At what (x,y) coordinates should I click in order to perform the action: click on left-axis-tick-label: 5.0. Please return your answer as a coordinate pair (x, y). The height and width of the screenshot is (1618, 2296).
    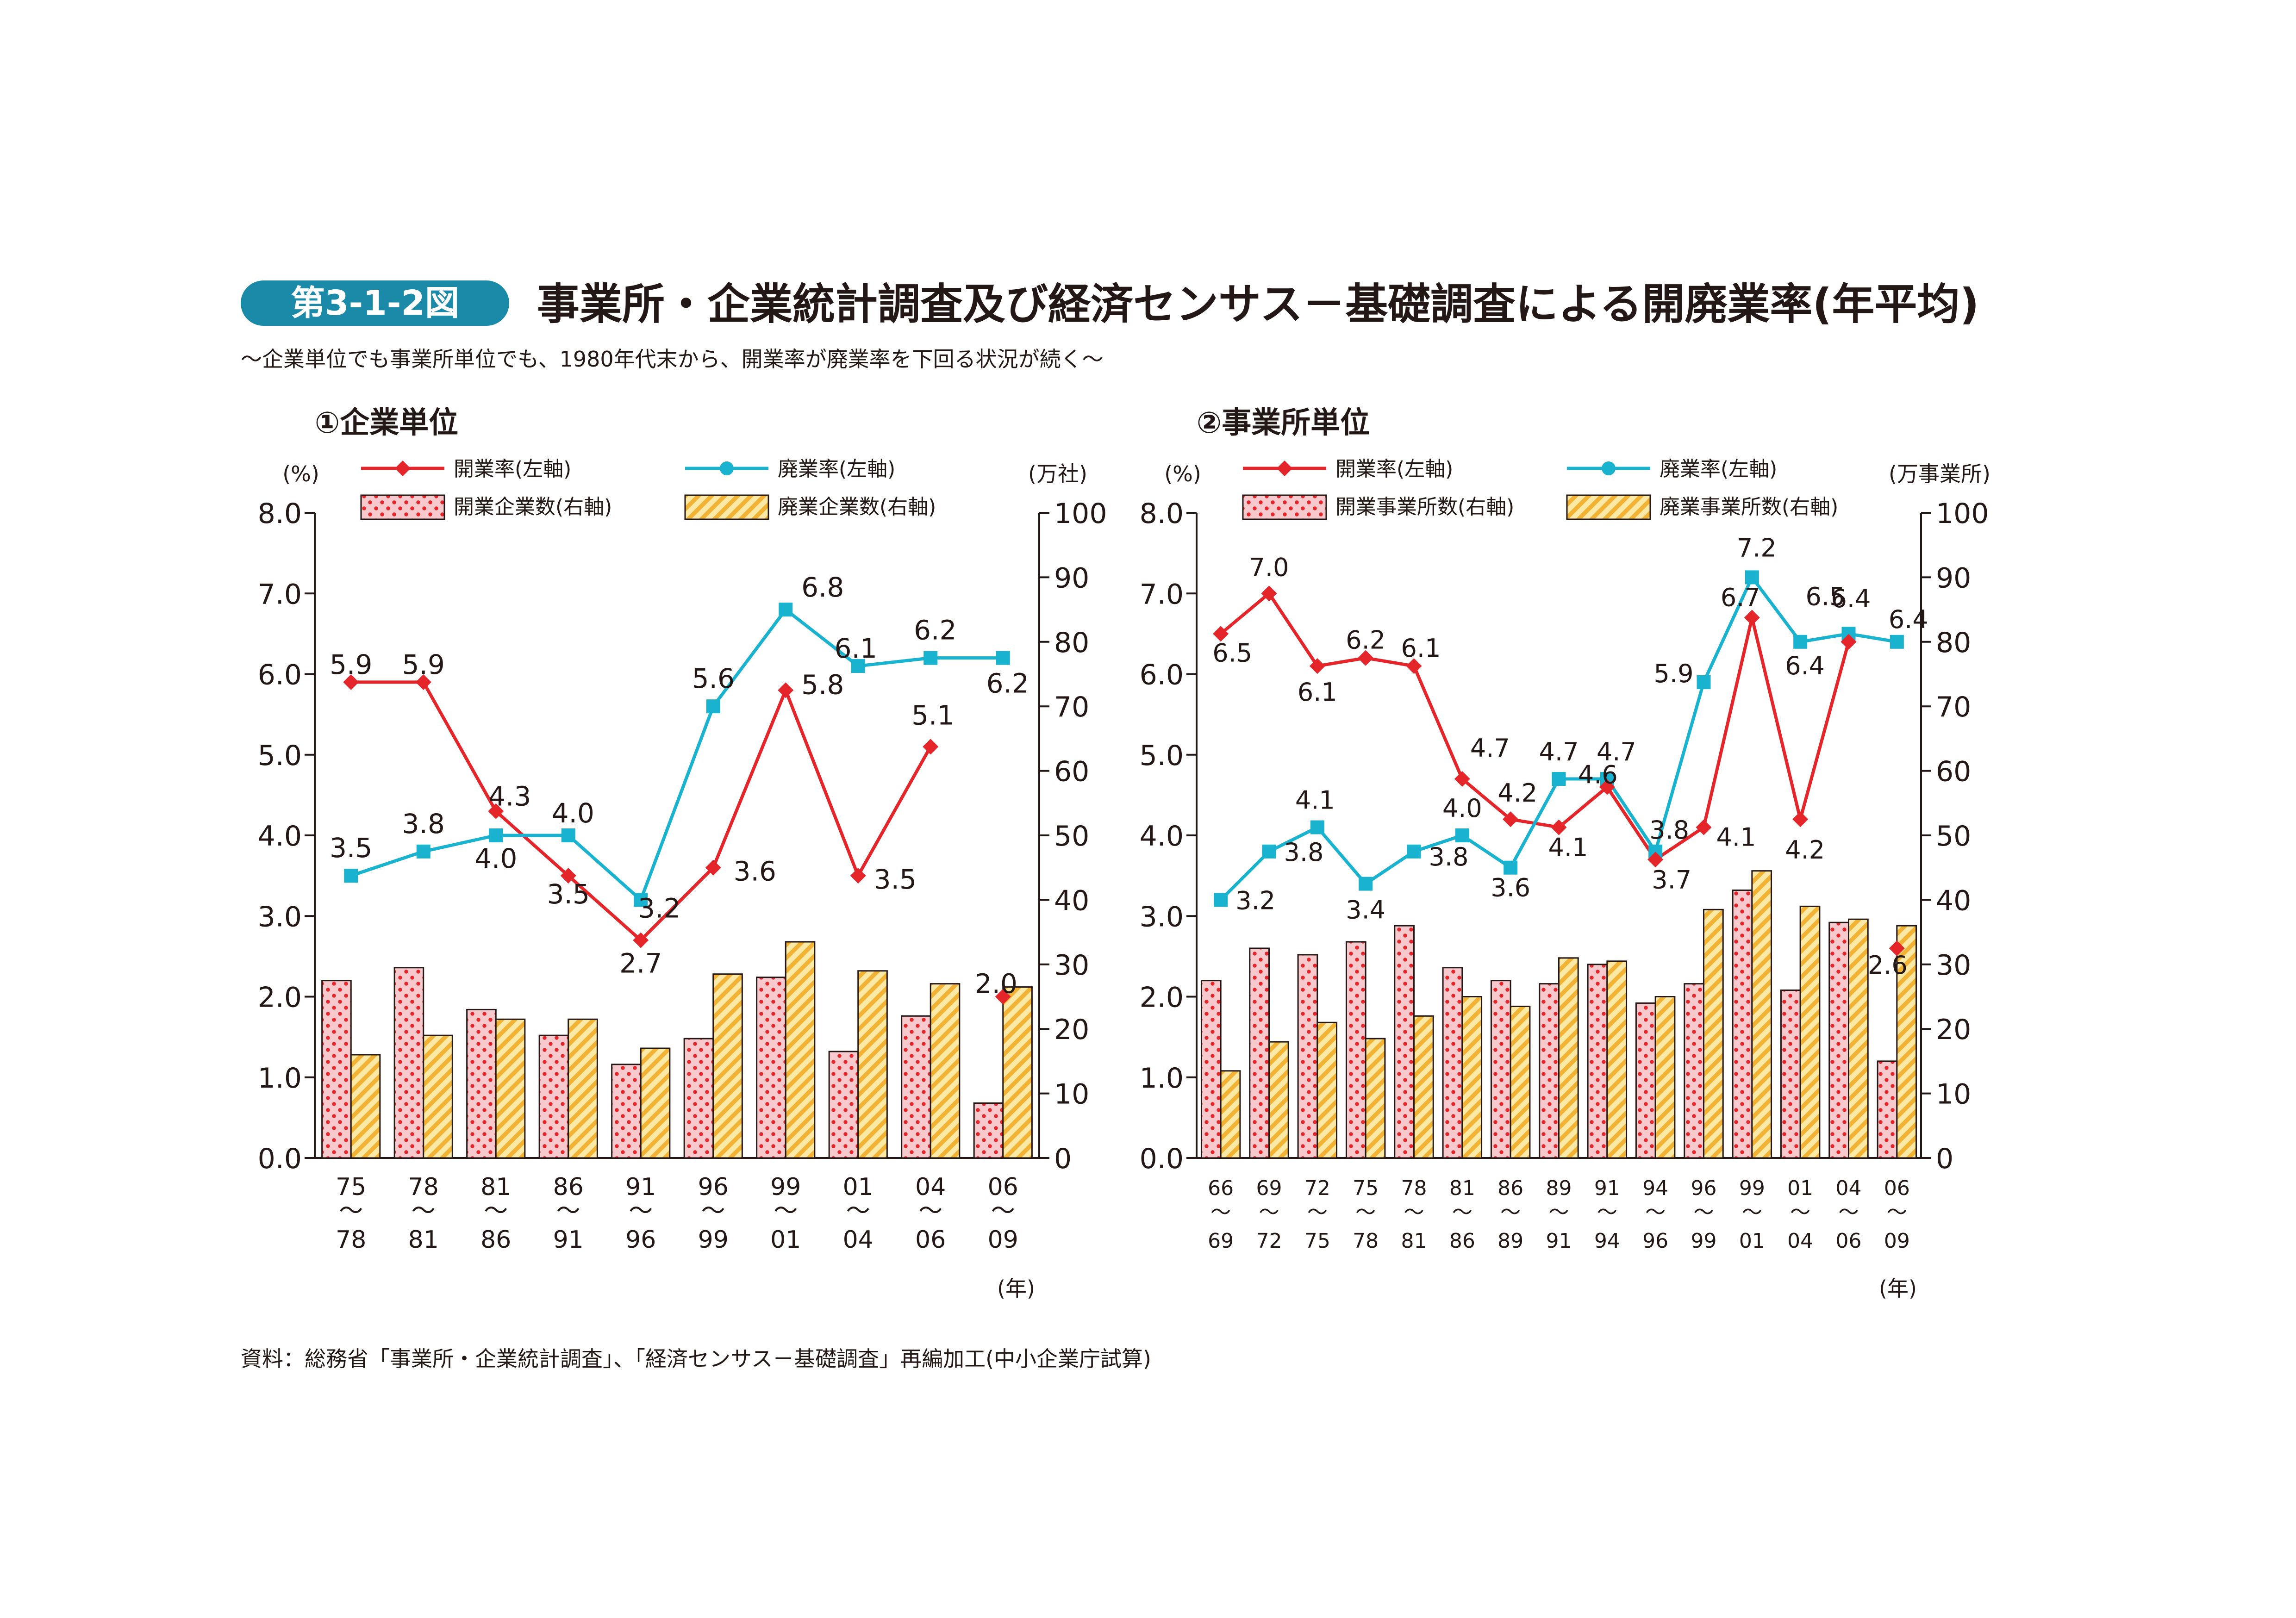
    Looking at the image, I should click on (280, 756).